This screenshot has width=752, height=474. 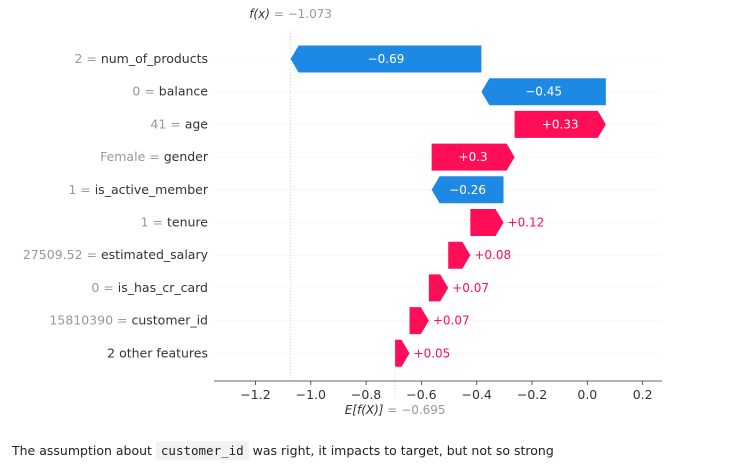 I want to click on contrib-label: −0.69, so click(x=386, y=59).